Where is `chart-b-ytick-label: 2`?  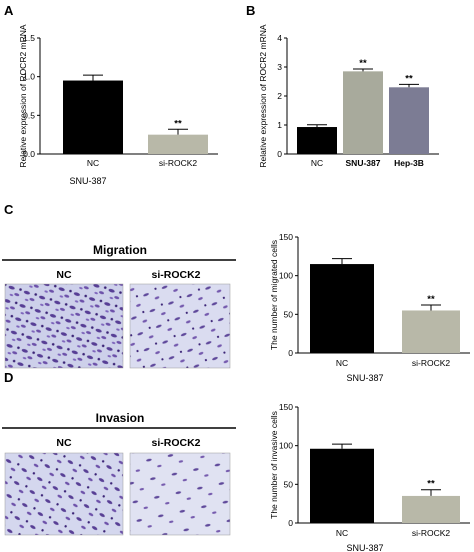 chart-b-ytick-label: 2 is located at coordinates (279, 96).